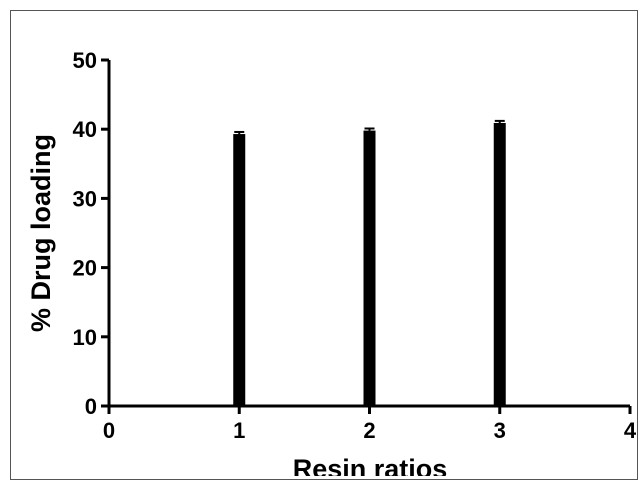 This screenshot has height=480, width=642. What do you see at coordinates (85, 337) in the screenshot?
I see `y-tick-label: 10` at bounding box center [85, 337].